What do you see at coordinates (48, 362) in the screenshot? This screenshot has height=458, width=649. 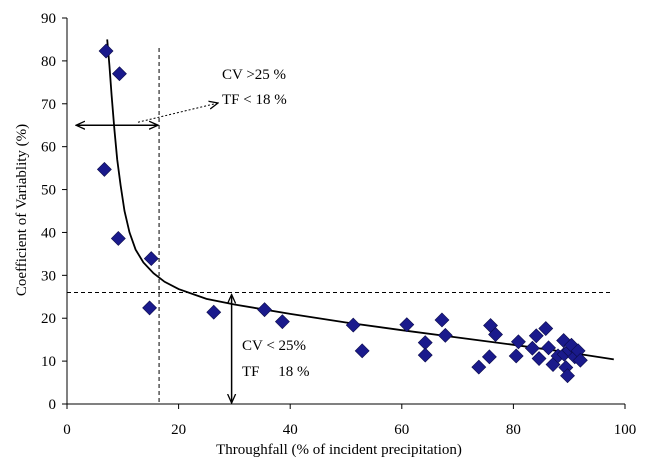 I see `y-tick-label: 10` at bounding box center [48, 362].